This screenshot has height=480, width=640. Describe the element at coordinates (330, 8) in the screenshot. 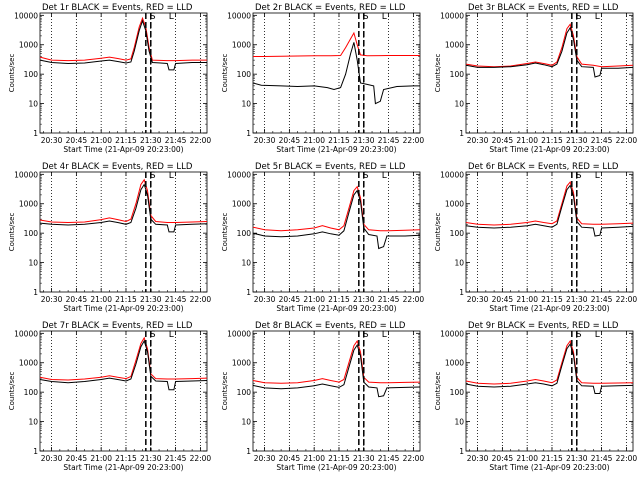

I see `chart-title: Det 2r BLACK = Events, RED = LLD` at that location.